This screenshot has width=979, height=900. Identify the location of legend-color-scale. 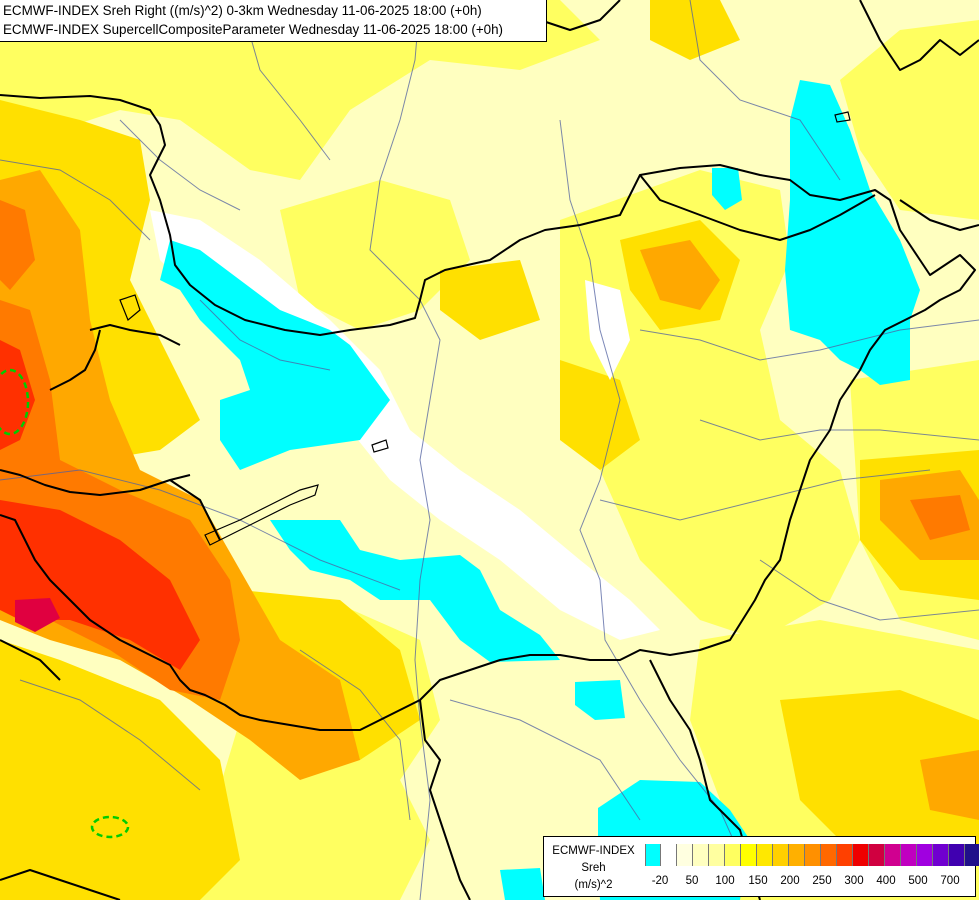
(812, 855).